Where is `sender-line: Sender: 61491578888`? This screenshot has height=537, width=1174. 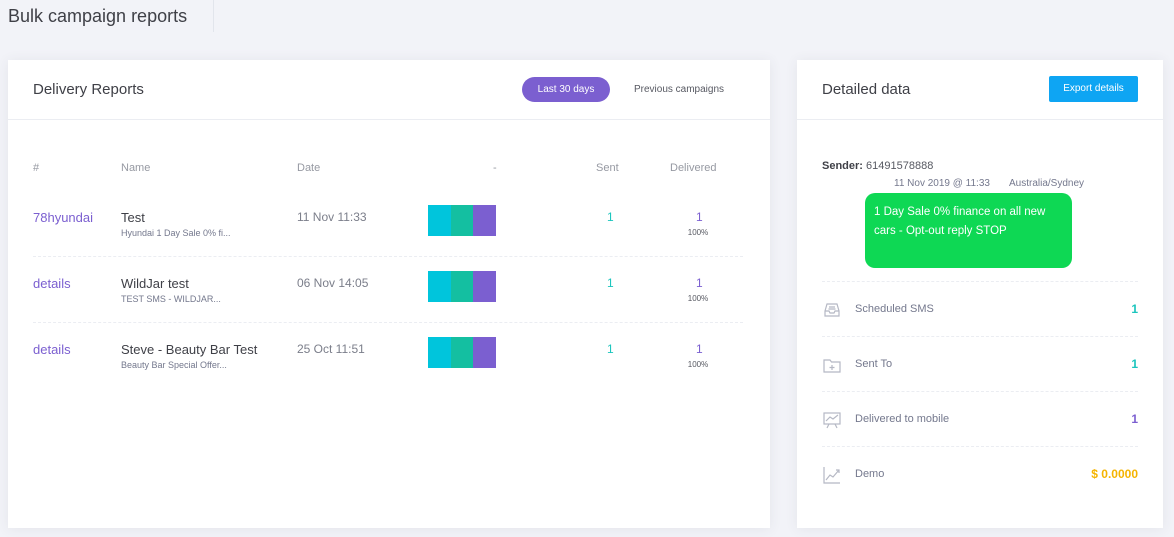
sender-line: Sender: 61491578888 is located at coordinates (877, 166).